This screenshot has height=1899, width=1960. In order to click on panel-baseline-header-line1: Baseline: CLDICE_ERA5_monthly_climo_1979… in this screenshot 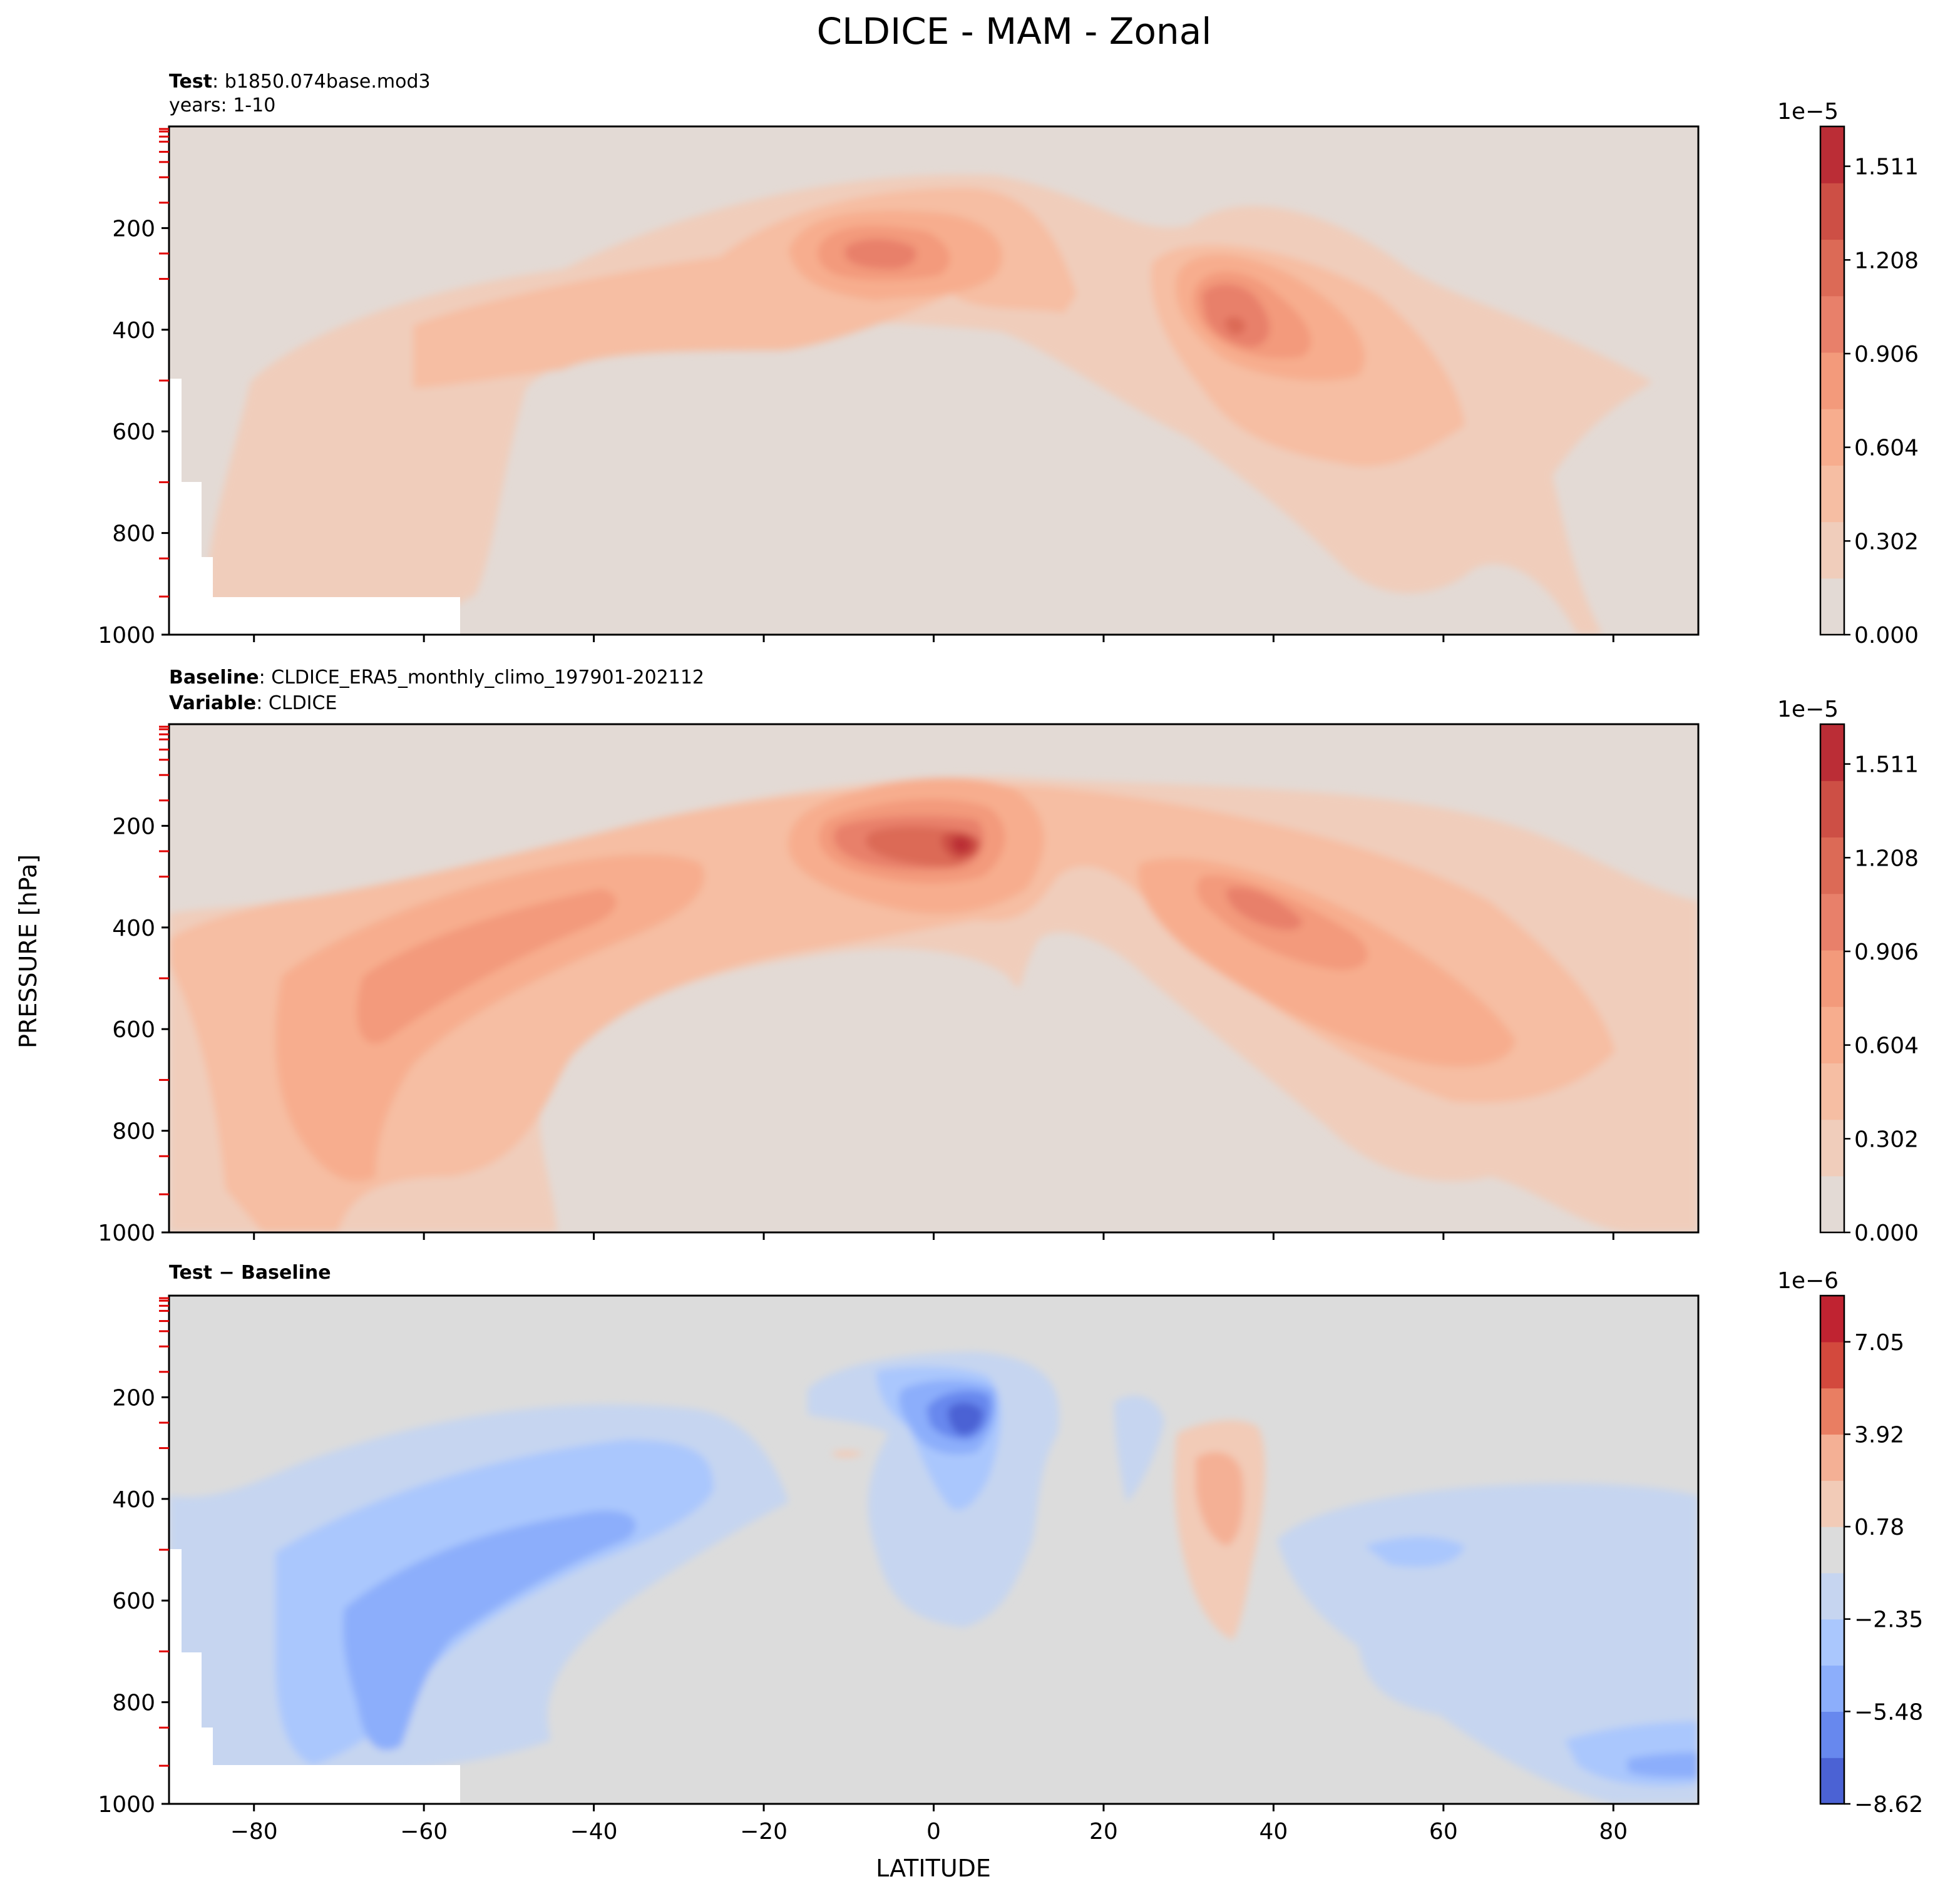, I will do `click(436, 677)`.